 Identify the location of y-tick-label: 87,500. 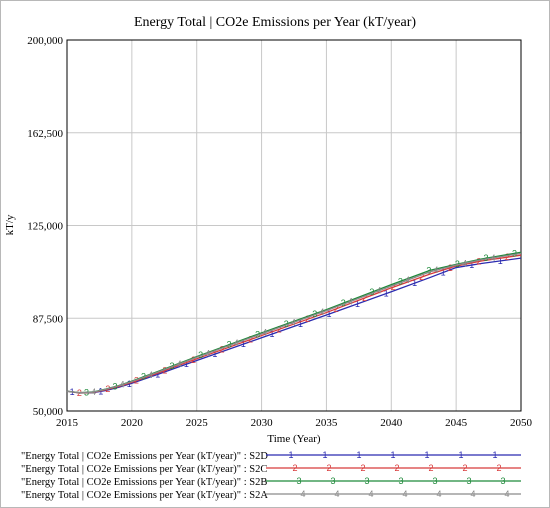
(48, 319).